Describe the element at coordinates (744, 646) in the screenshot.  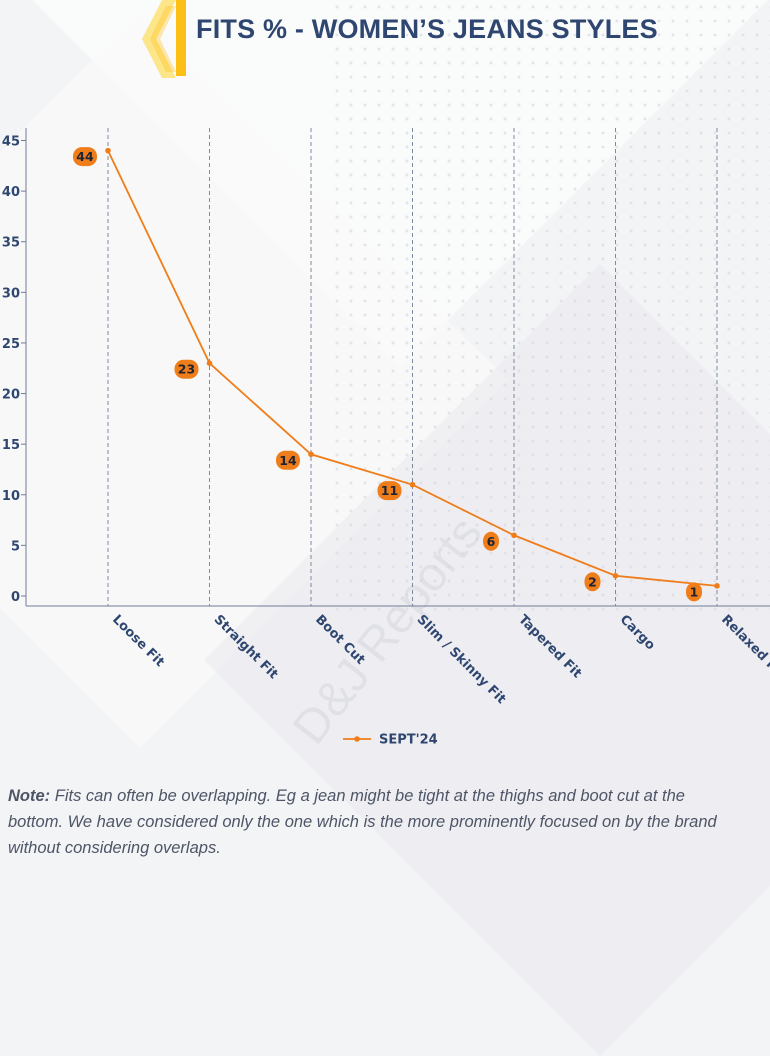
I see `x-tick-label: Relaxed Fit` at that location.